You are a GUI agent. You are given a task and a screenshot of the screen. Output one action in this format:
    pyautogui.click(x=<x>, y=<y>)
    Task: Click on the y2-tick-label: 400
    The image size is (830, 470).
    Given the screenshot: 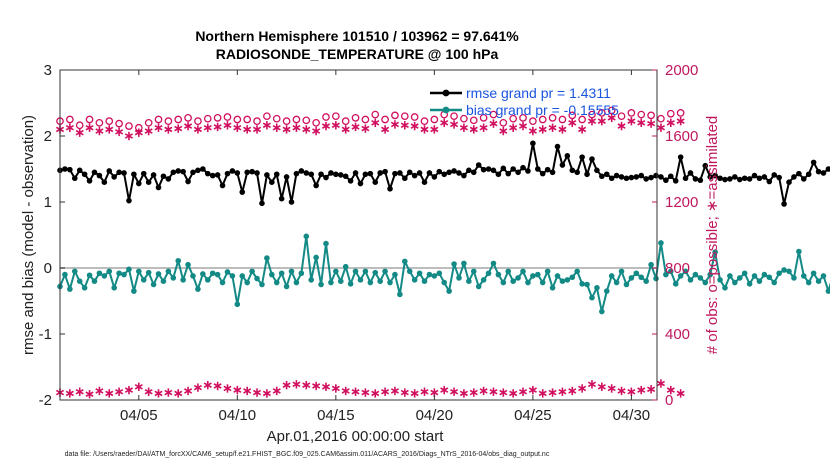 What is the action you would take?
    pyautogui.click(x=677, y=334)
    